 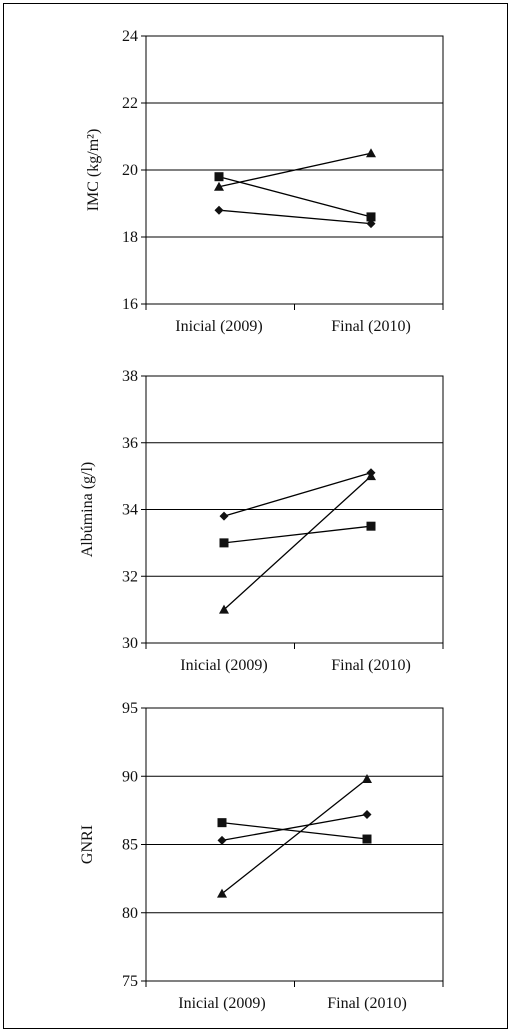 I want to click on y-tick-label: 75, so click(x=130, y=981).